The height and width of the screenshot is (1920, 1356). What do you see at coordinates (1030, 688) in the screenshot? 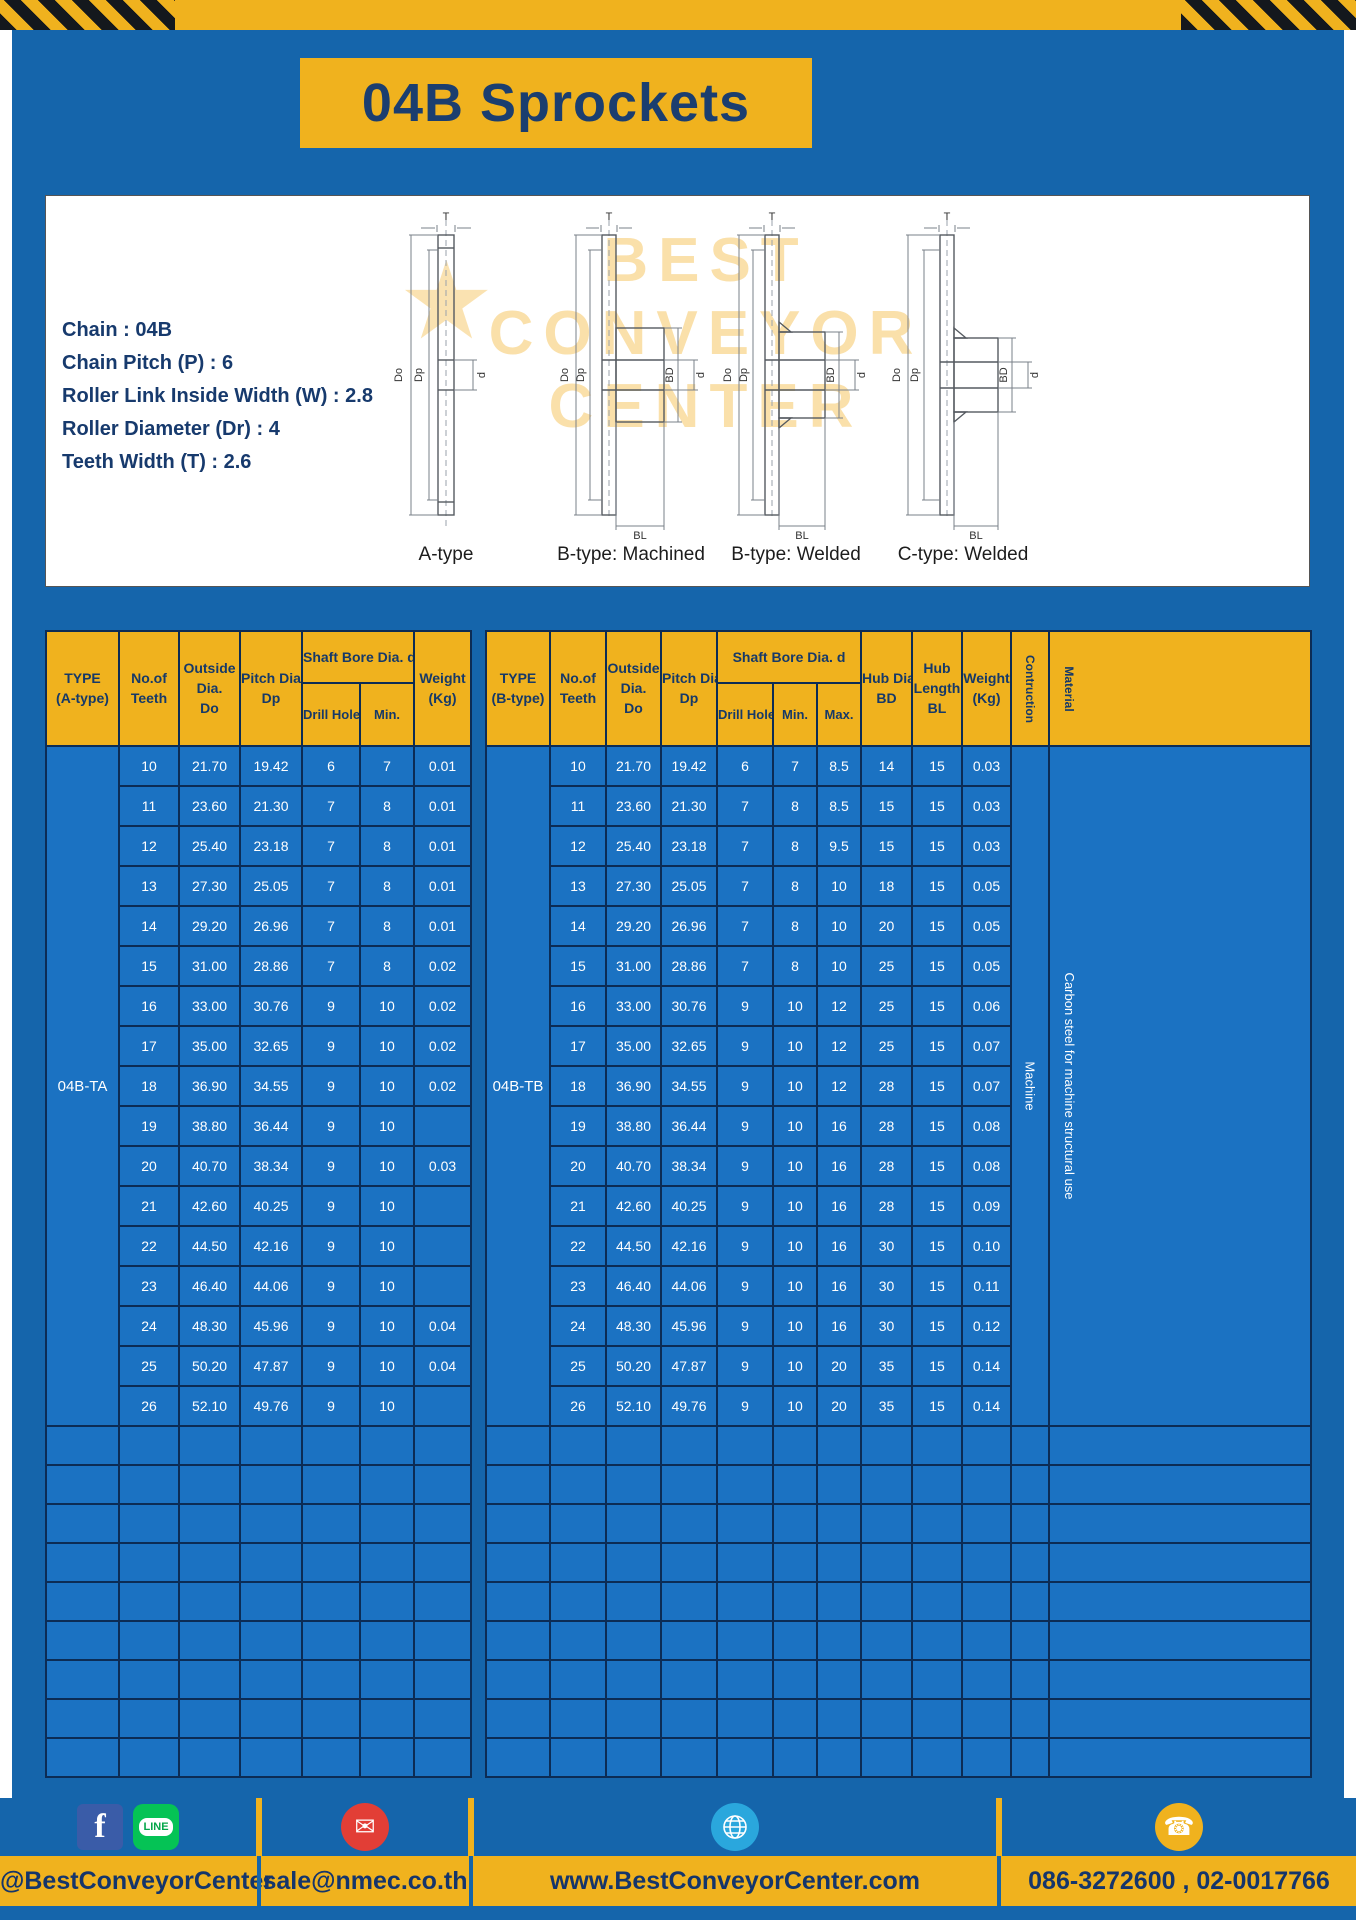
I see `col-construction: Contruction` at bounding box center [1030, 688].